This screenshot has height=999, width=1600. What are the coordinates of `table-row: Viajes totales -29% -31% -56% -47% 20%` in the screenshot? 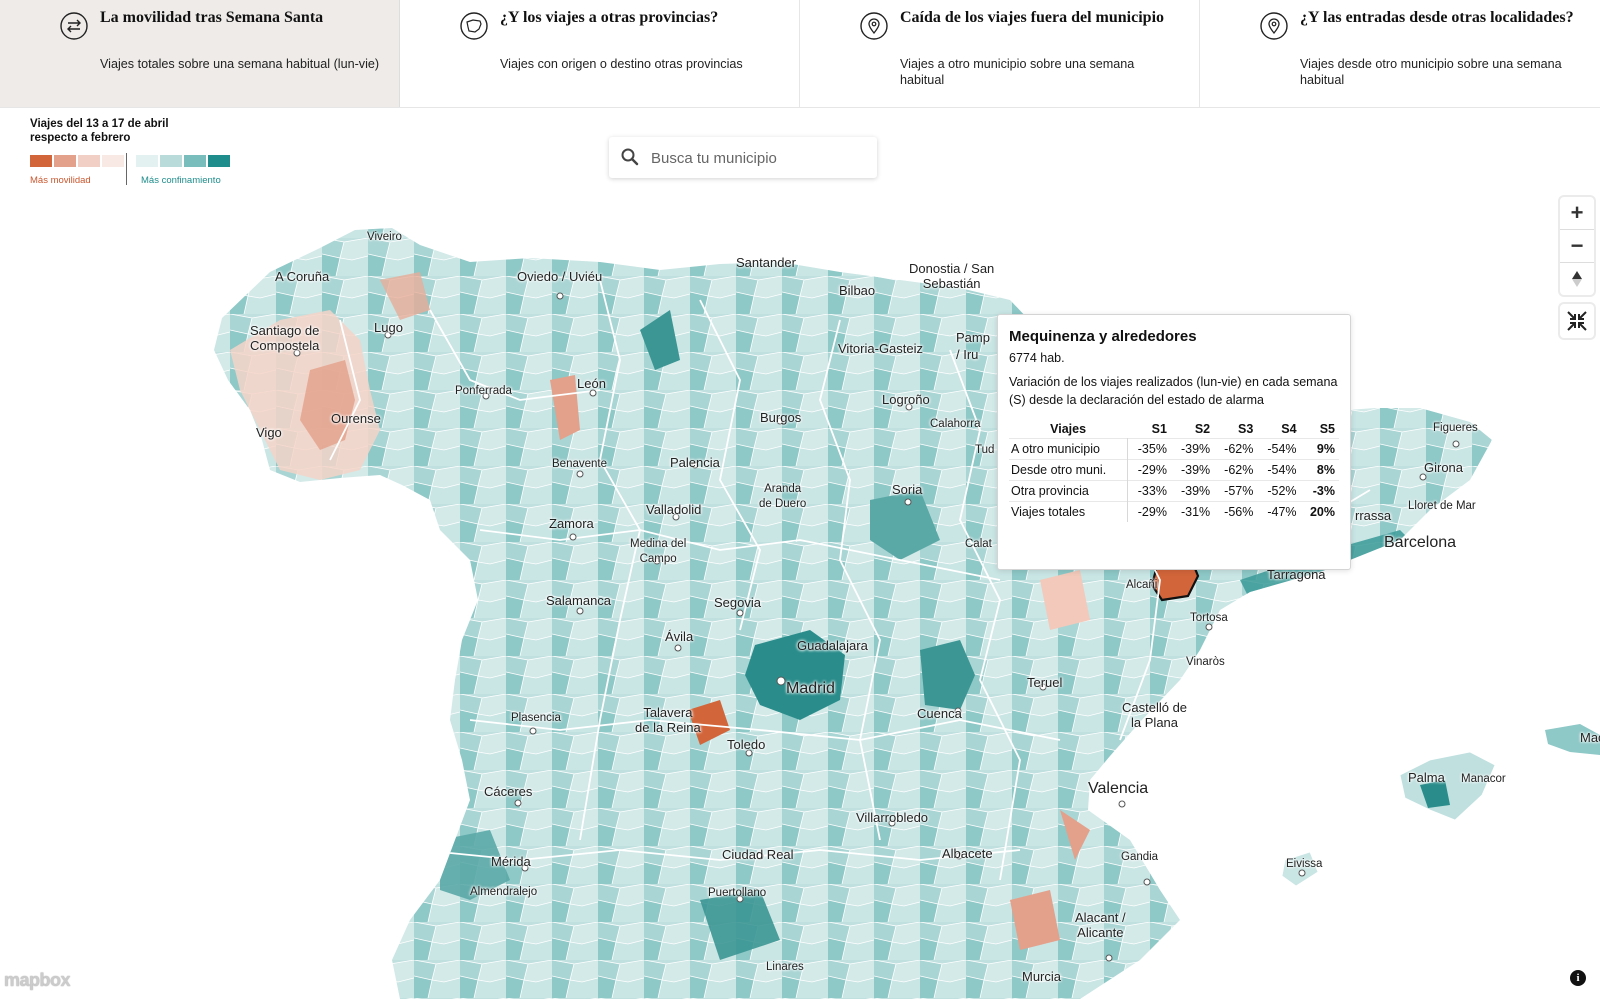 It's located at (1174, 511).